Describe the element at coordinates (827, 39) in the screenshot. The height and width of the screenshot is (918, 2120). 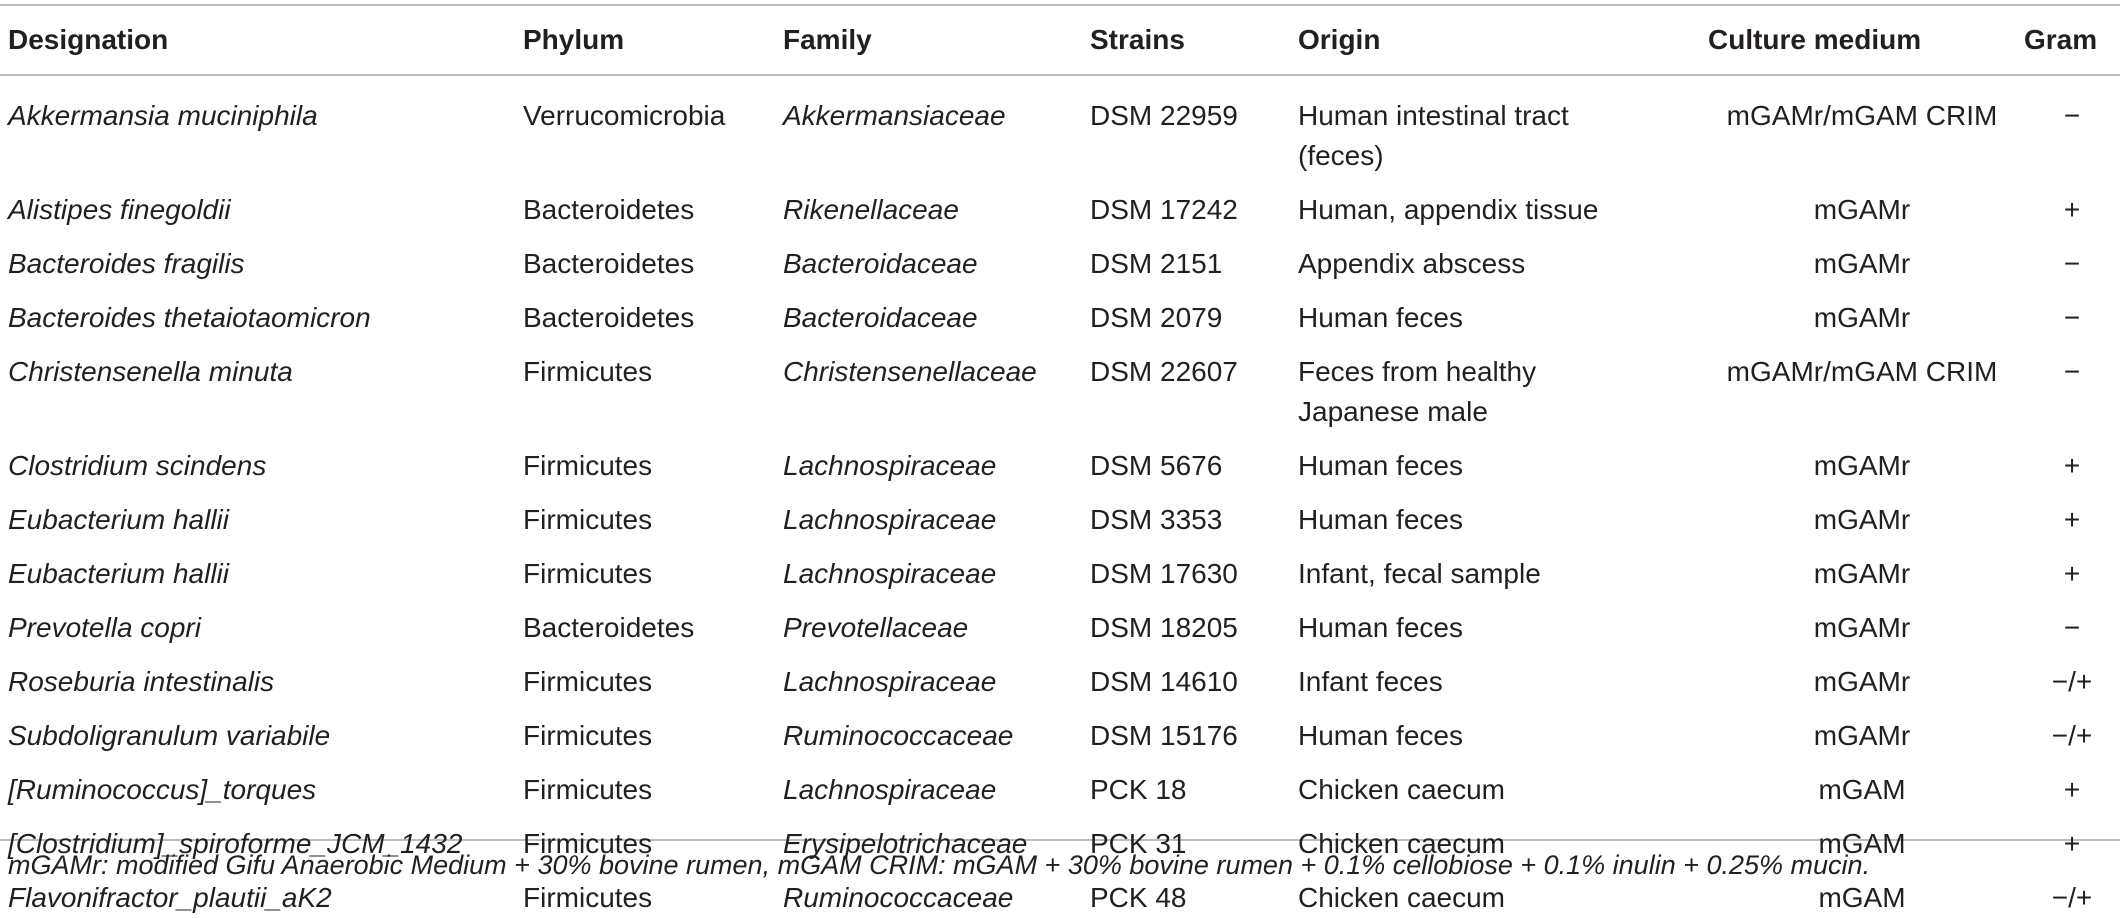
I see `header-family: Family` at that location.